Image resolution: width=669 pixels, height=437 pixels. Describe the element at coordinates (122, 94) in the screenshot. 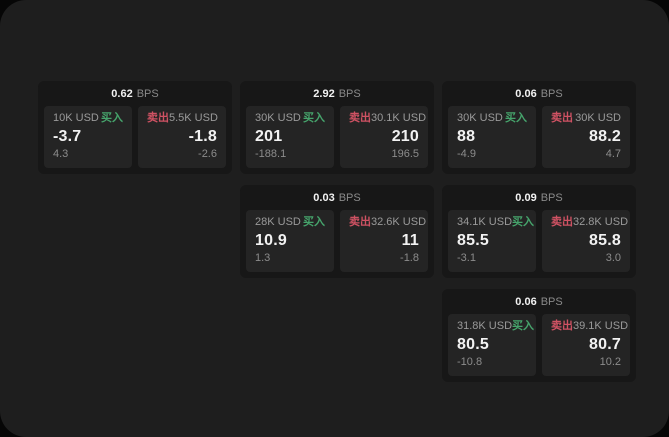

I see `bps-value: 0.62` at that location.